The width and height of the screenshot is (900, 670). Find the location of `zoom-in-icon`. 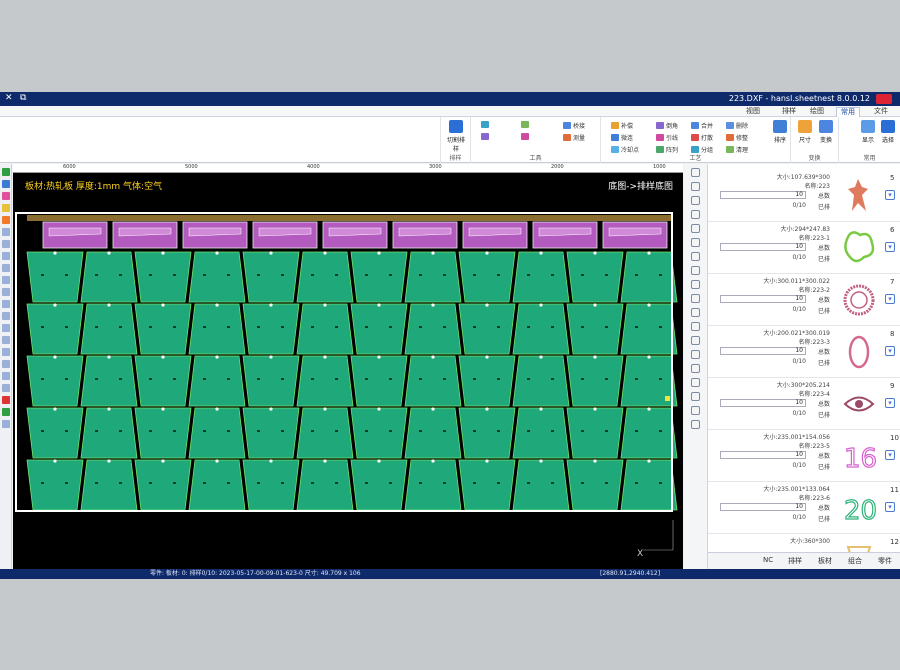

zoom-in-icon is located at coordinates (695, 228).